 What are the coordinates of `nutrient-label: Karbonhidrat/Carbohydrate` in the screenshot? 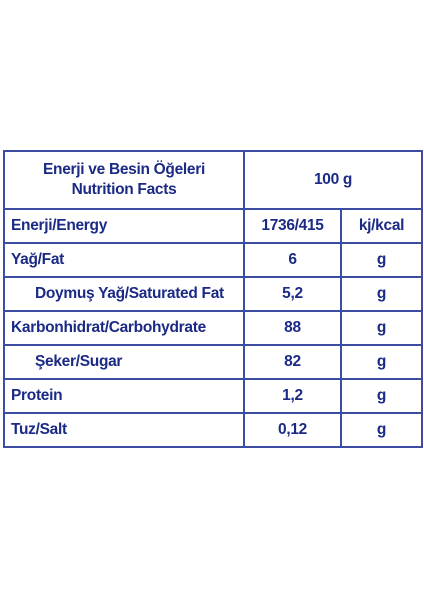 It's located at (124, 328).